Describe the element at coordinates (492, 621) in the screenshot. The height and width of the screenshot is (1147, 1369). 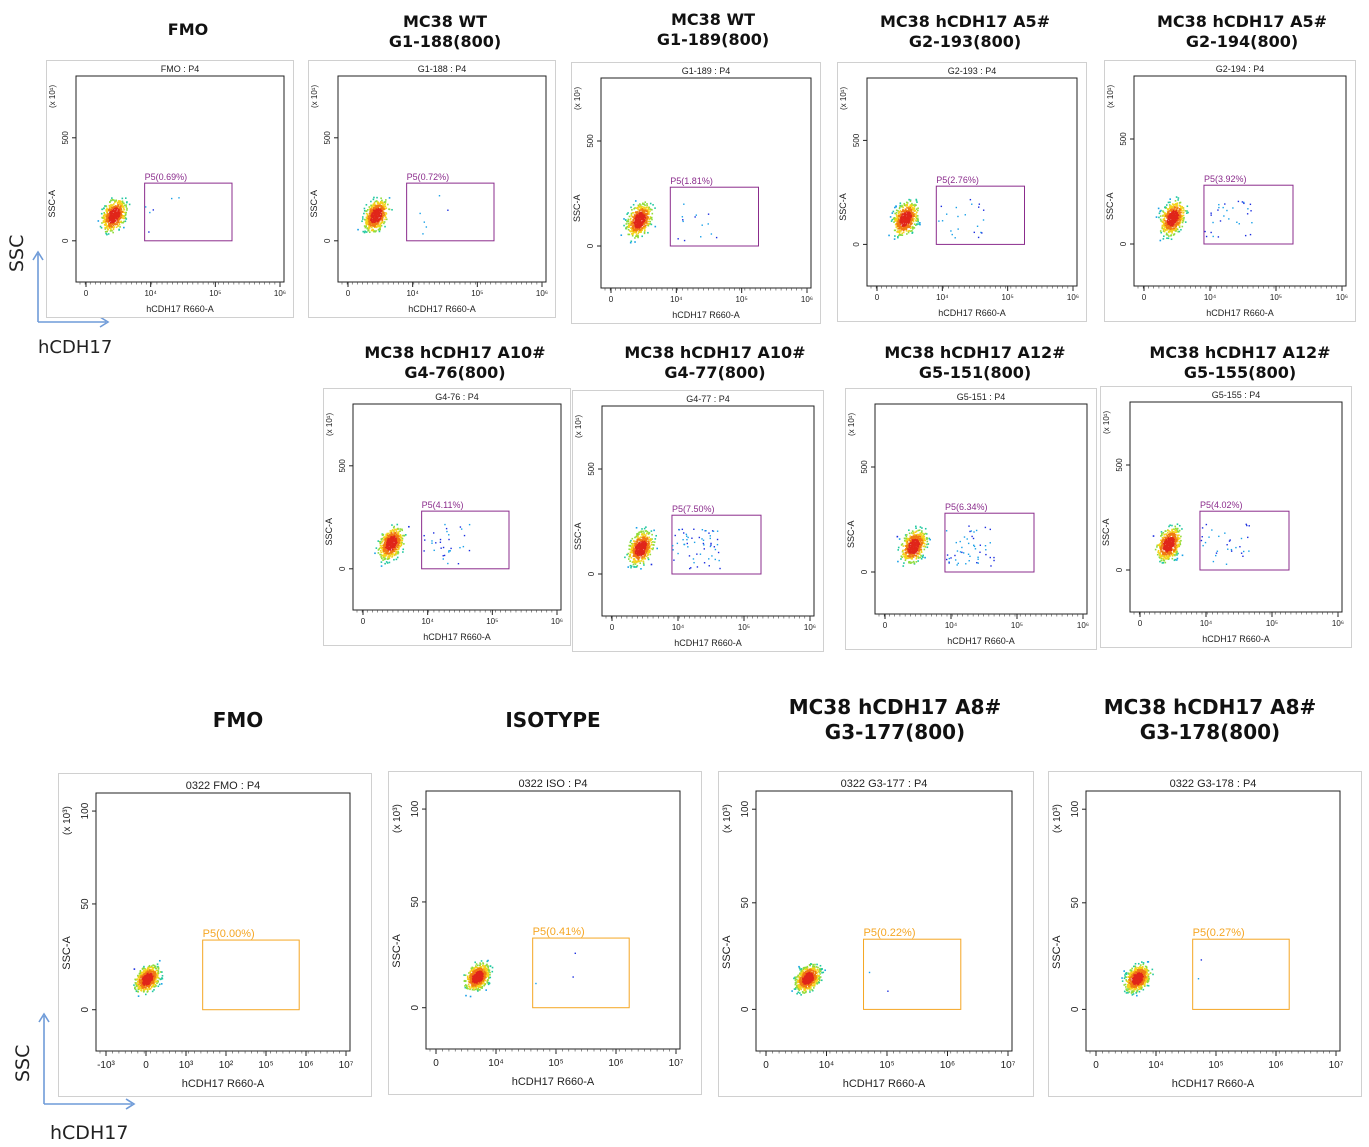
I see `x-tick-label: 10⁵` at that location.